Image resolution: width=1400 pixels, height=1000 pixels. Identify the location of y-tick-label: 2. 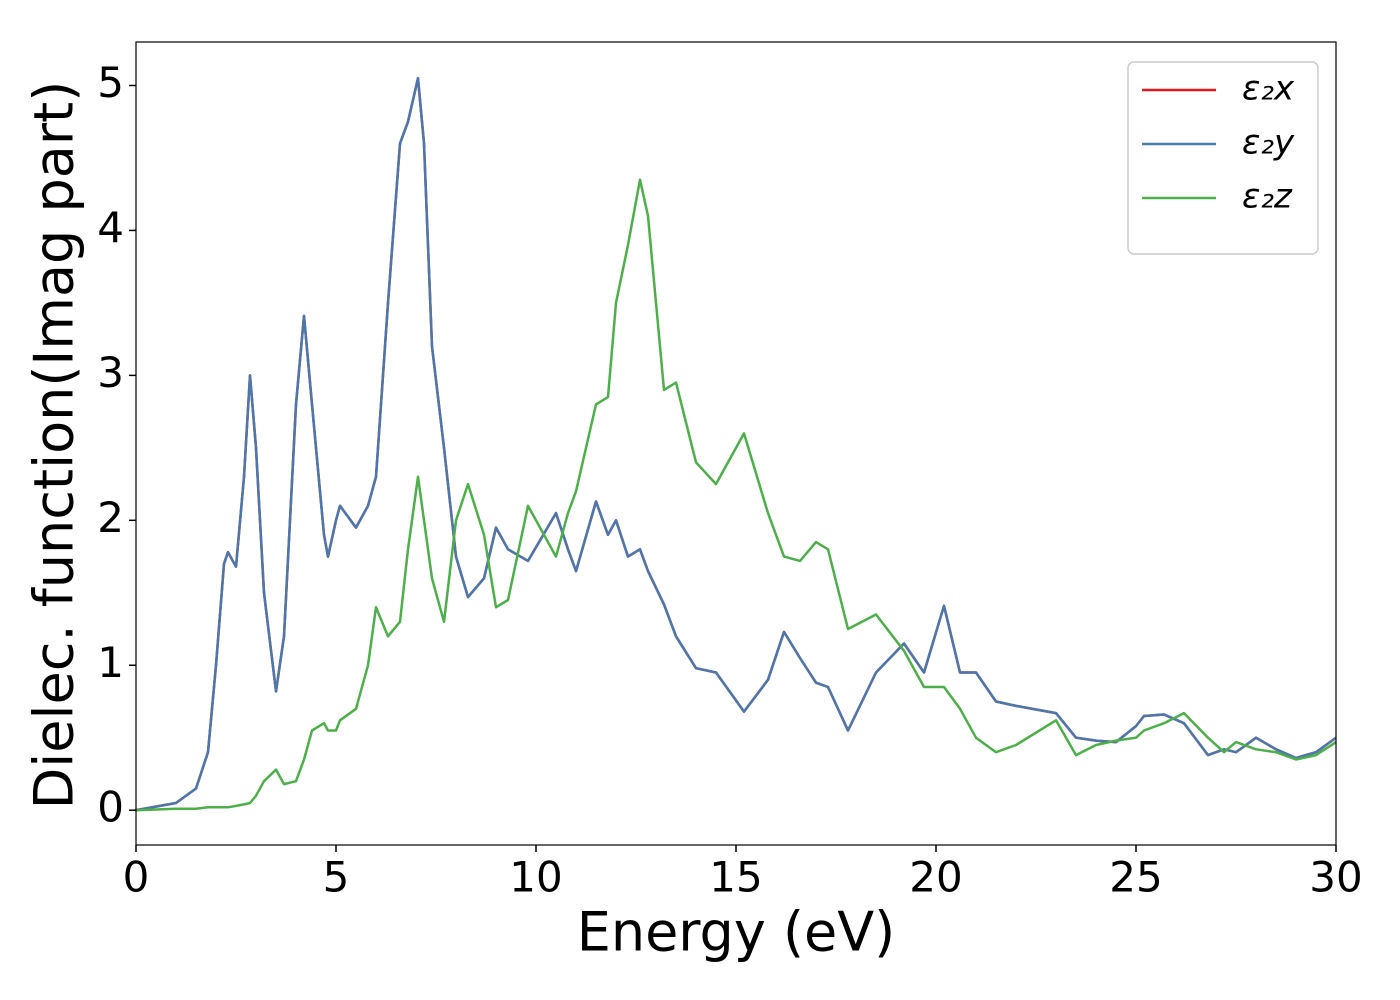
(110, 517).